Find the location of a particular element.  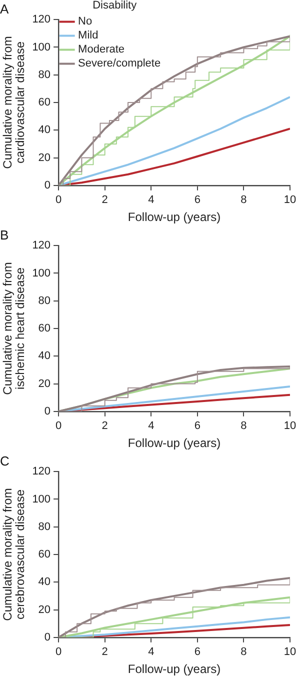

legend-title: Disability is located at coordinates (115, 6).